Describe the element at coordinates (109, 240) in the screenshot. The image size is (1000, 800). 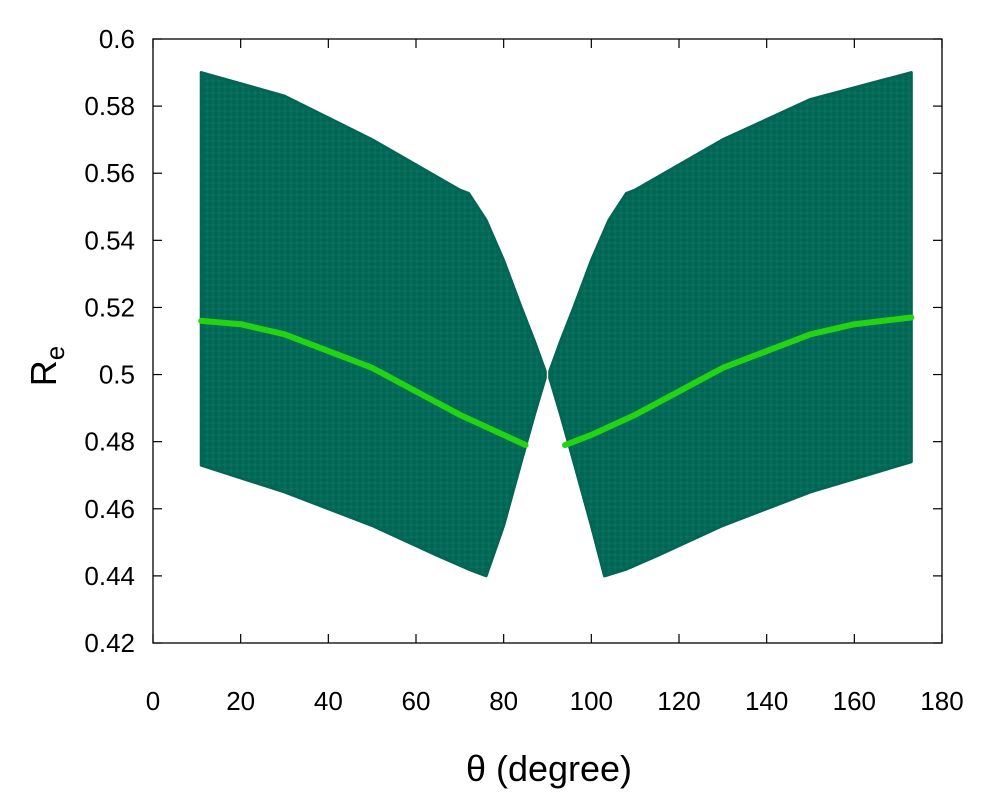
I see `y-tick-label: 0.54` at that location.